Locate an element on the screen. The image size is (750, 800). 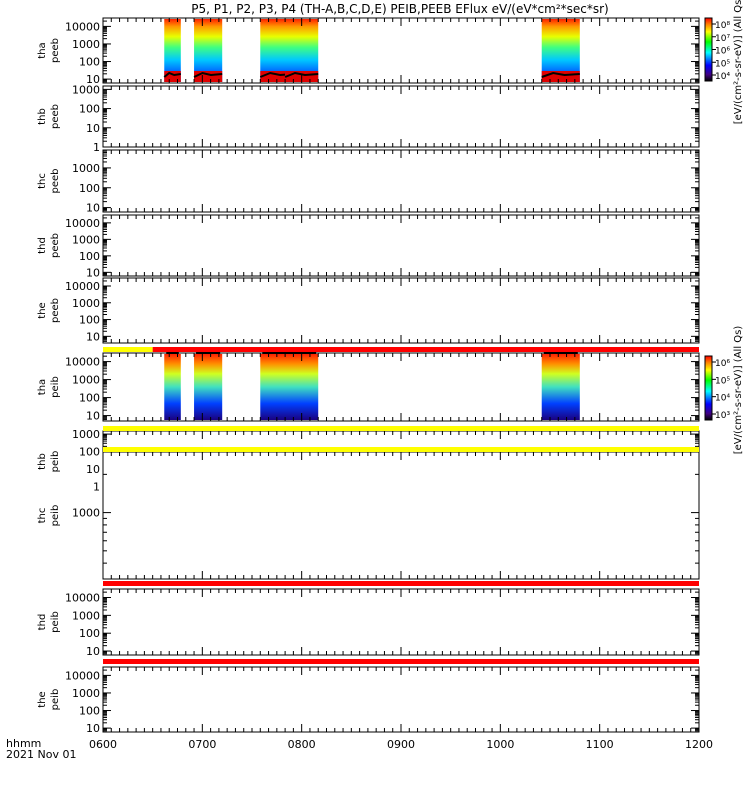
panel-thd-peeb: 10 100 1000 10000 thd peeb is located at coordinates (368, 246).